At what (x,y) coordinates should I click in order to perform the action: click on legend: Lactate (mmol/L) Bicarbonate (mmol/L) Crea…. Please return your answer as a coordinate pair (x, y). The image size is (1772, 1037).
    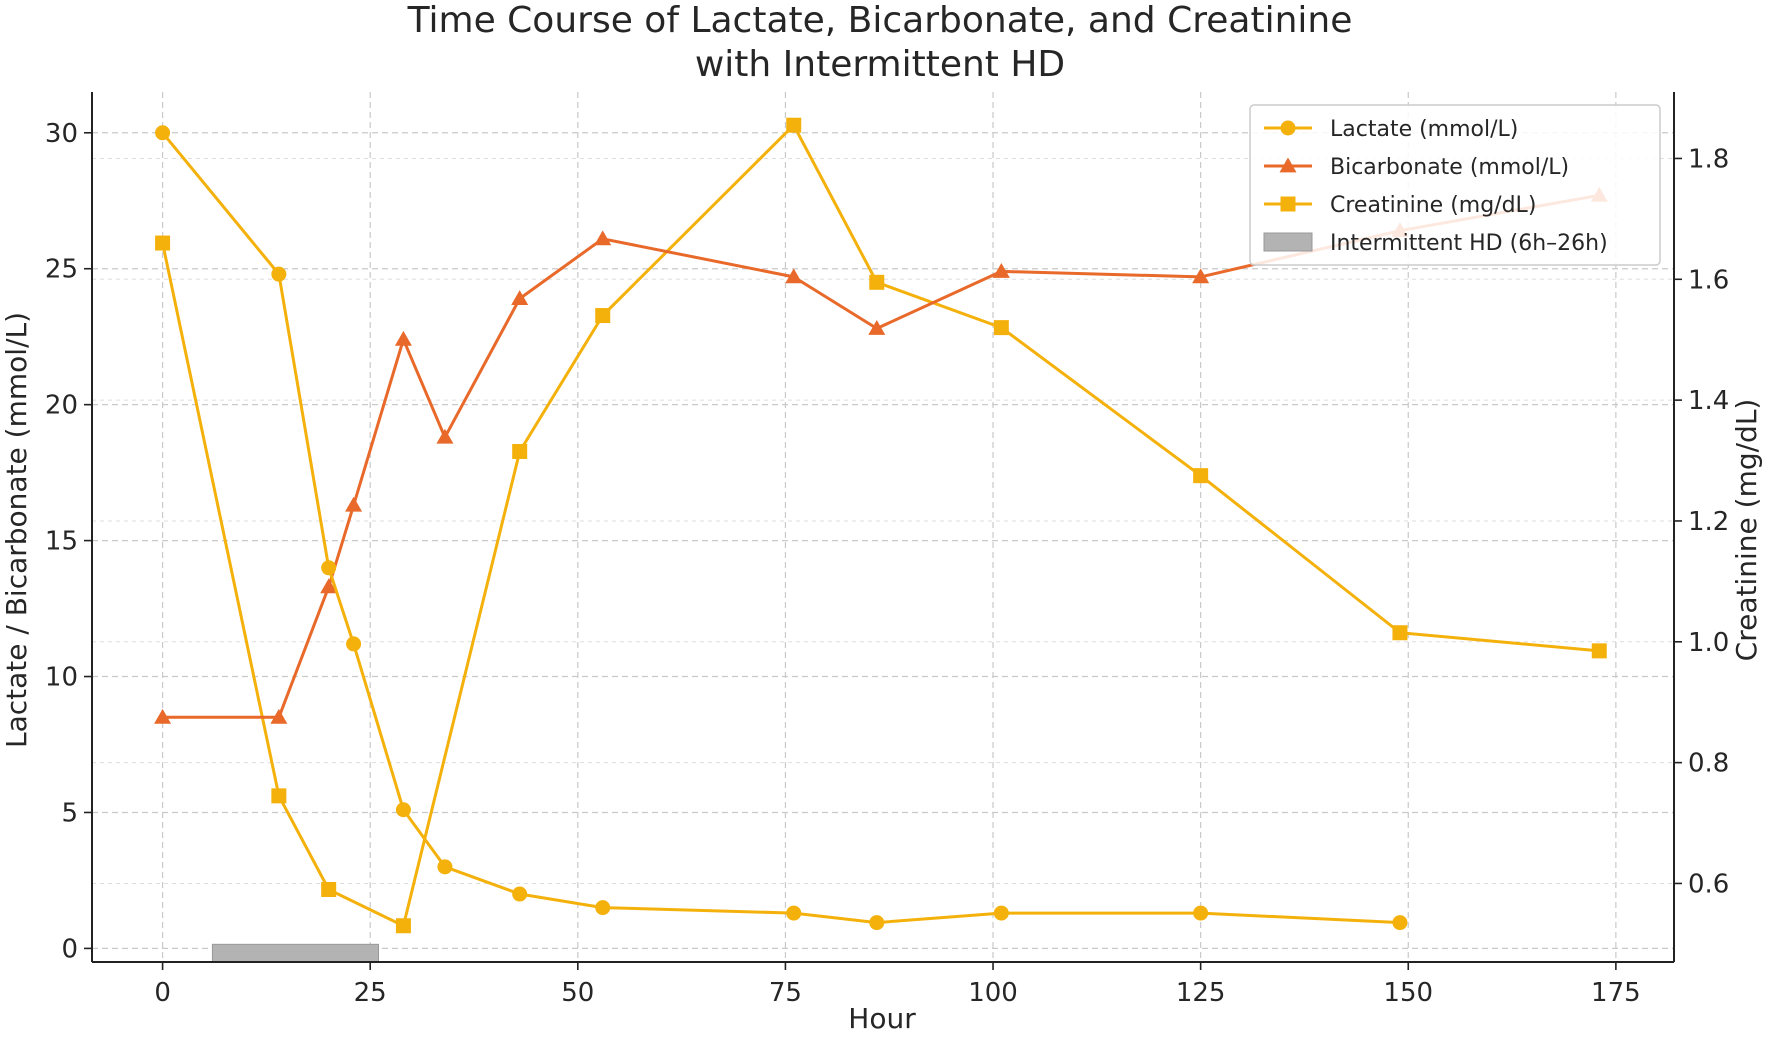
    Looking at the image, I should click on (1455, 185).